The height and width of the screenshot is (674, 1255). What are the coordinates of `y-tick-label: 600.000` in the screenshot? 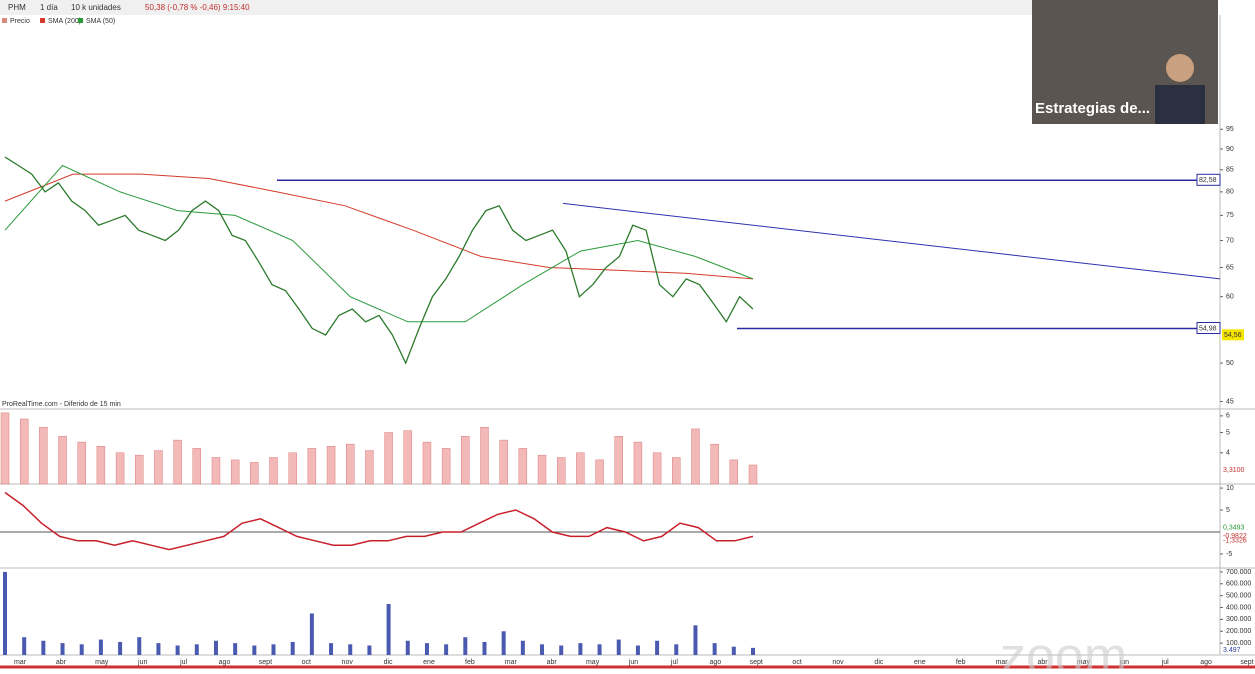 It's located at (1238, 584).